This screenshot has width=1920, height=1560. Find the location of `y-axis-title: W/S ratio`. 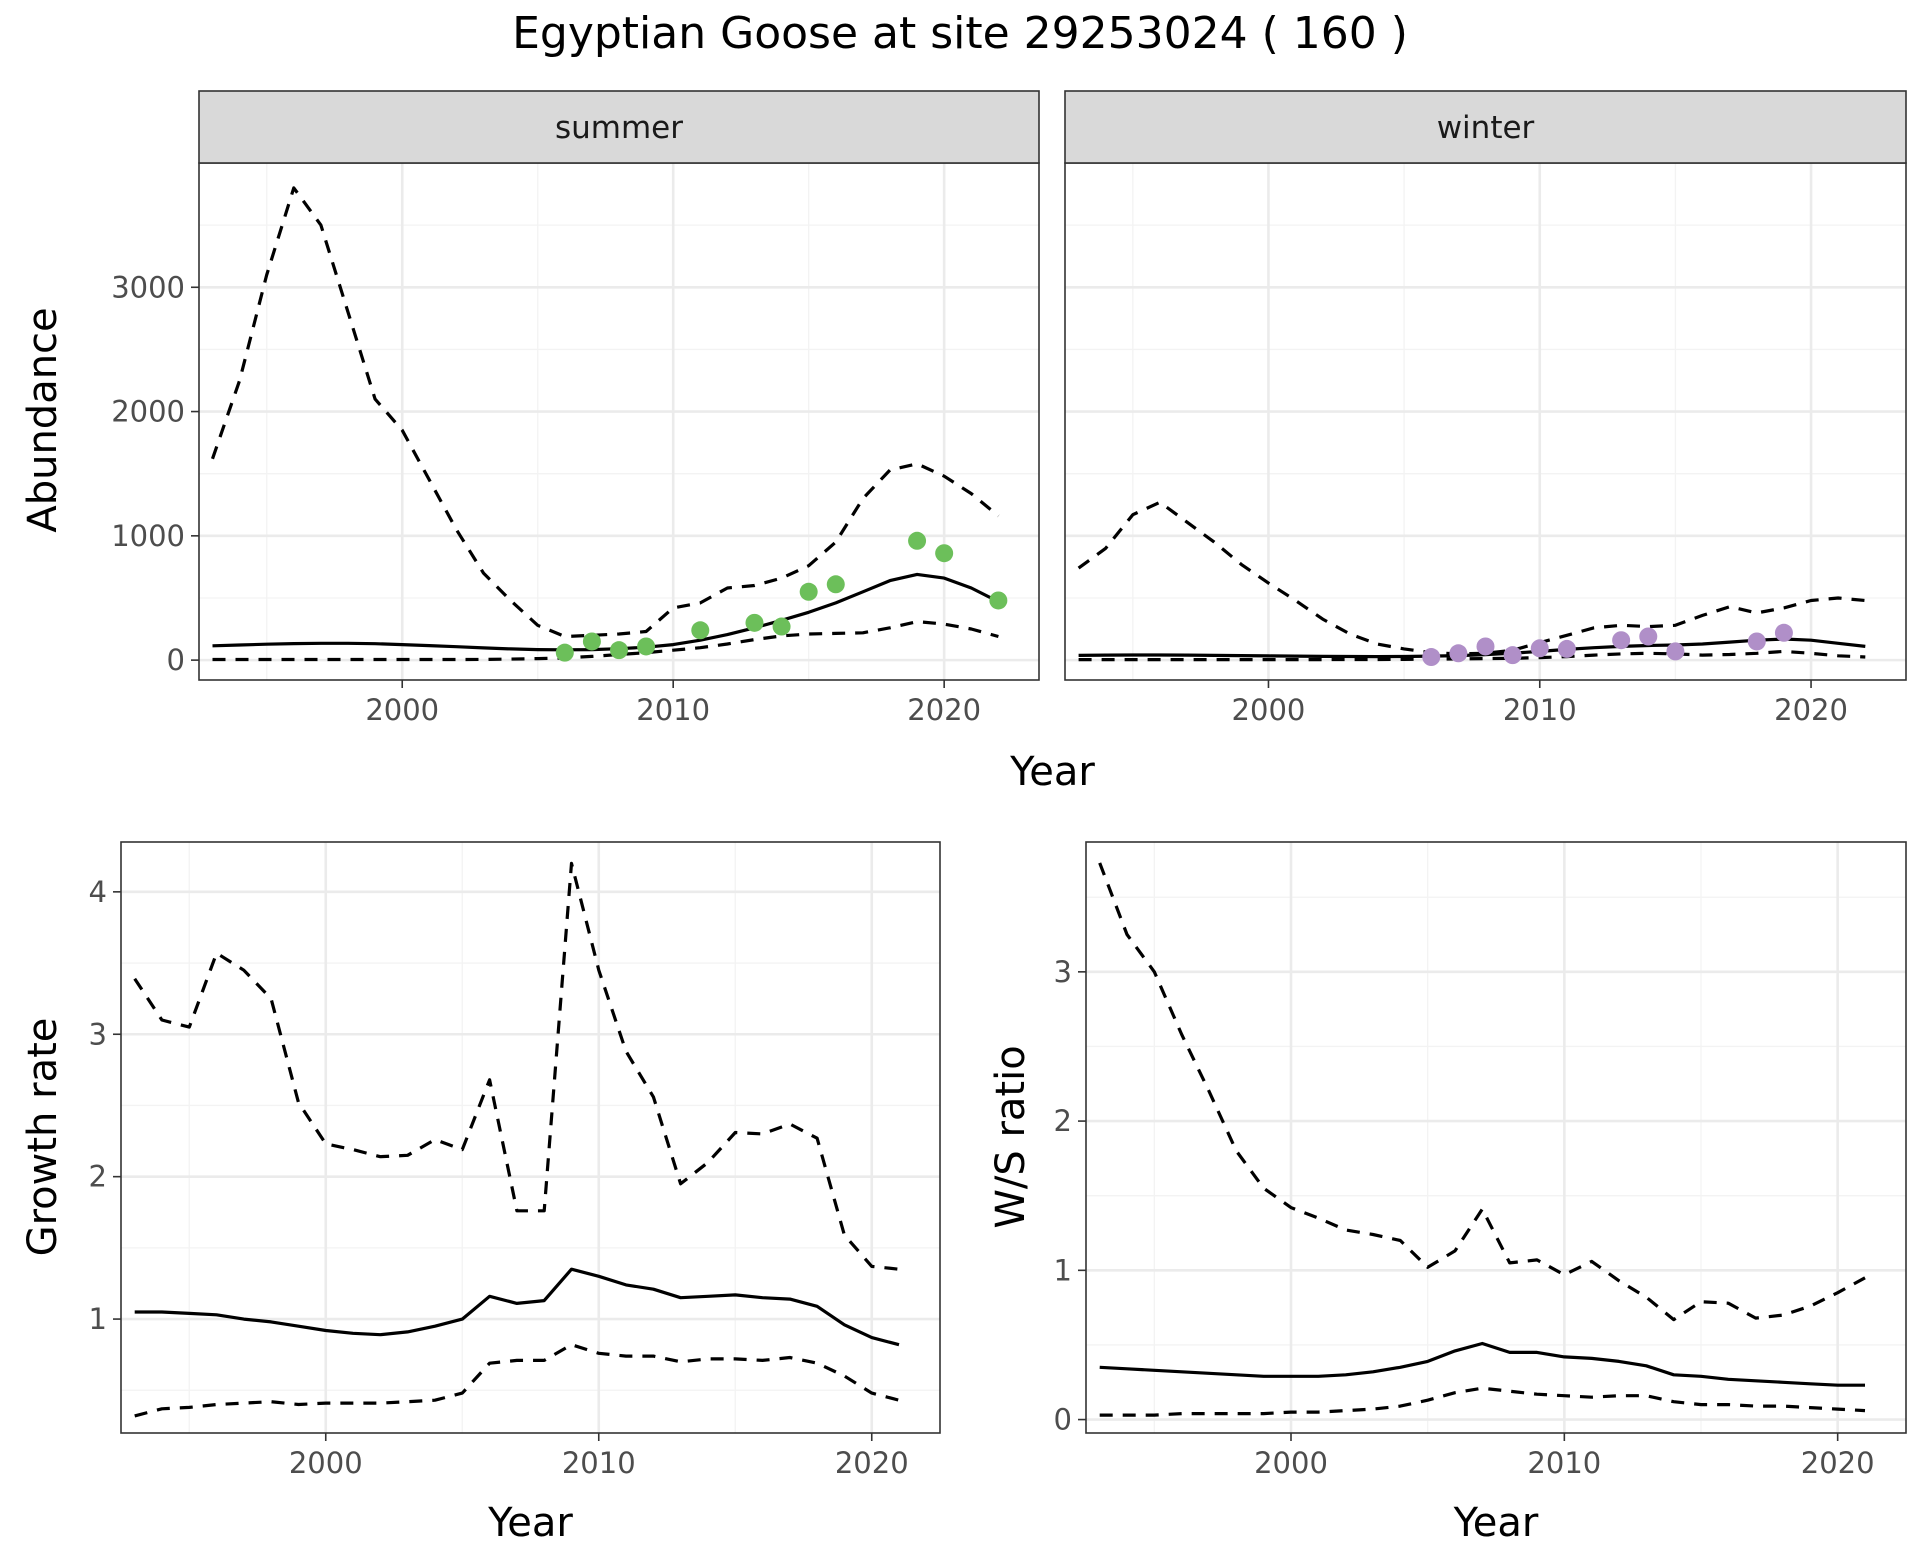

y-axis-title: W/S ratio is located at coordinates (1011, 1136).